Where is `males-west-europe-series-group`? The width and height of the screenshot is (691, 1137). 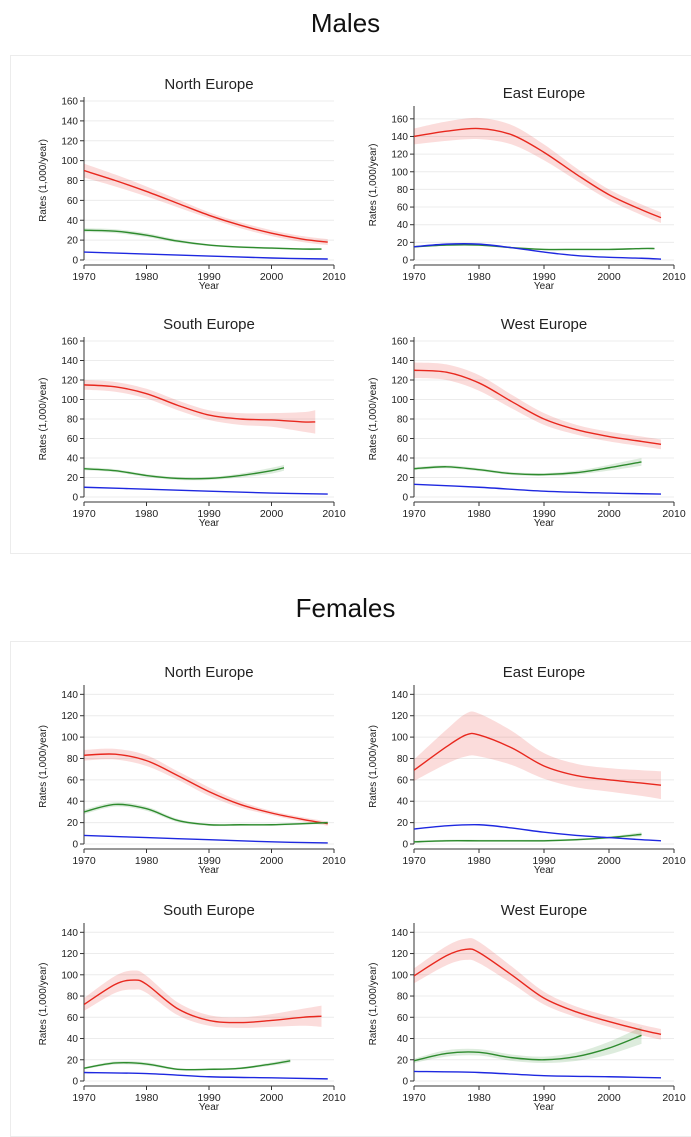 males-west-europe-series-group is located at coordinates (538, 428).